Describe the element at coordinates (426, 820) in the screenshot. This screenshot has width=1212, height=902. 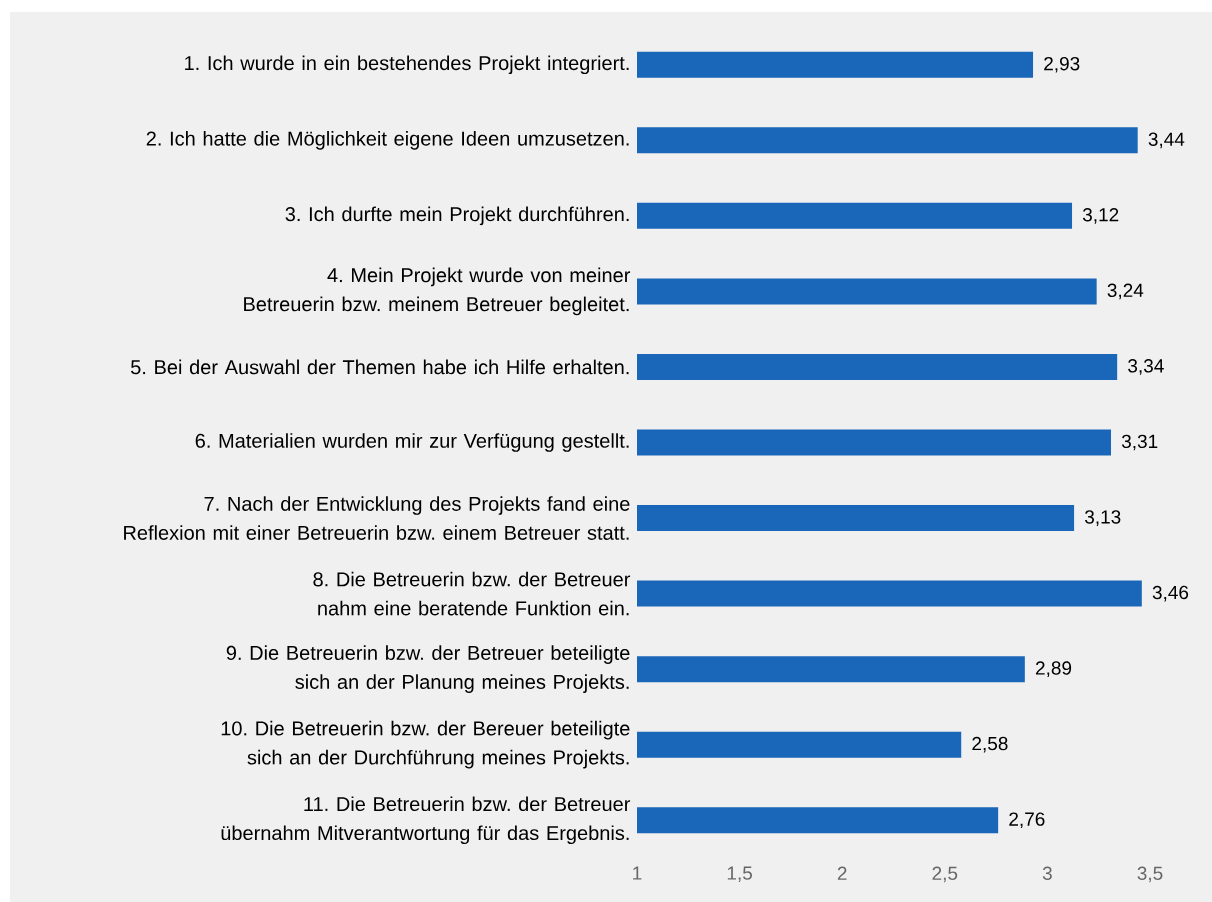
I see `y-tick-label: 11. Die Betreuerin bzw. der Betreuer übernahm Mitverantwortung für das Ergebnis.` at that location.